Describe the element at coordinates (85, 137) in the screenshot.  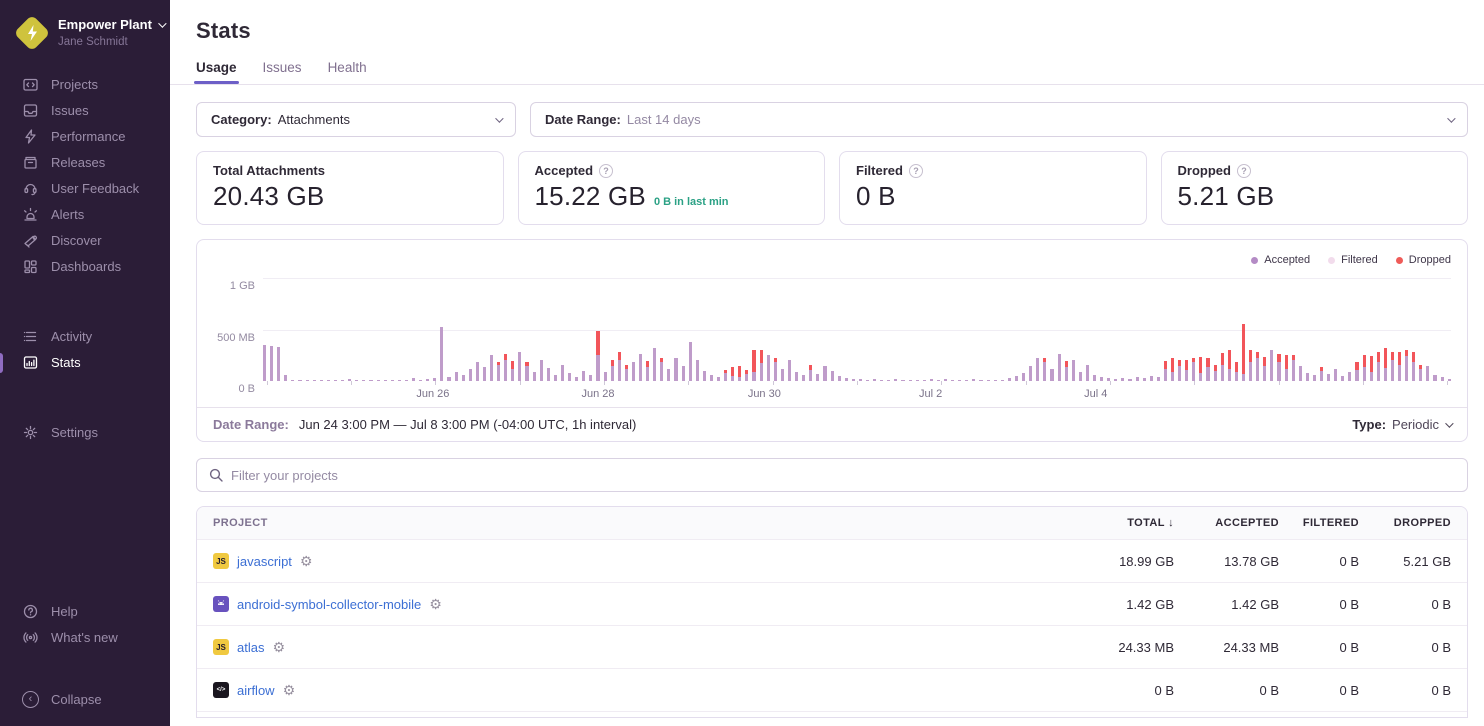
I see `sidebar-item-performance: Performance` at that location.